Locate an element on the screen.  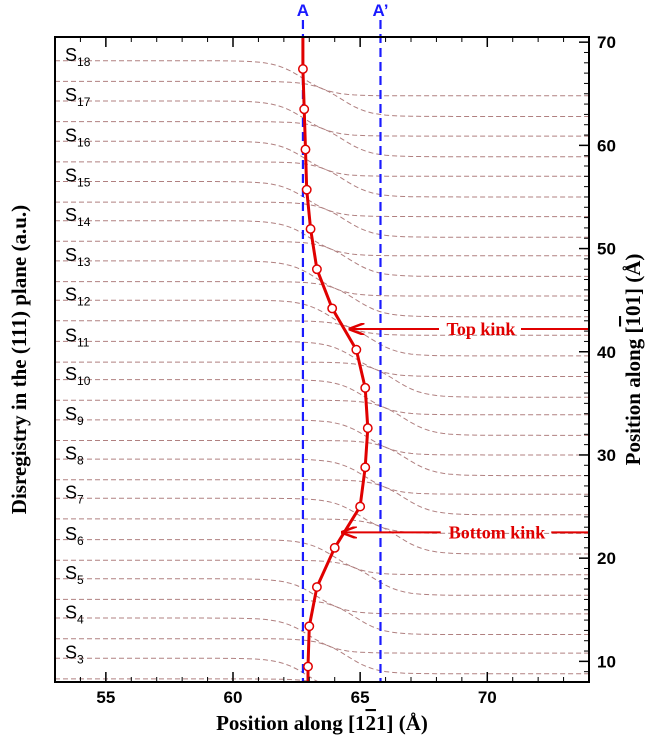
plane-label: S12 is located at coordinates (78, 296).